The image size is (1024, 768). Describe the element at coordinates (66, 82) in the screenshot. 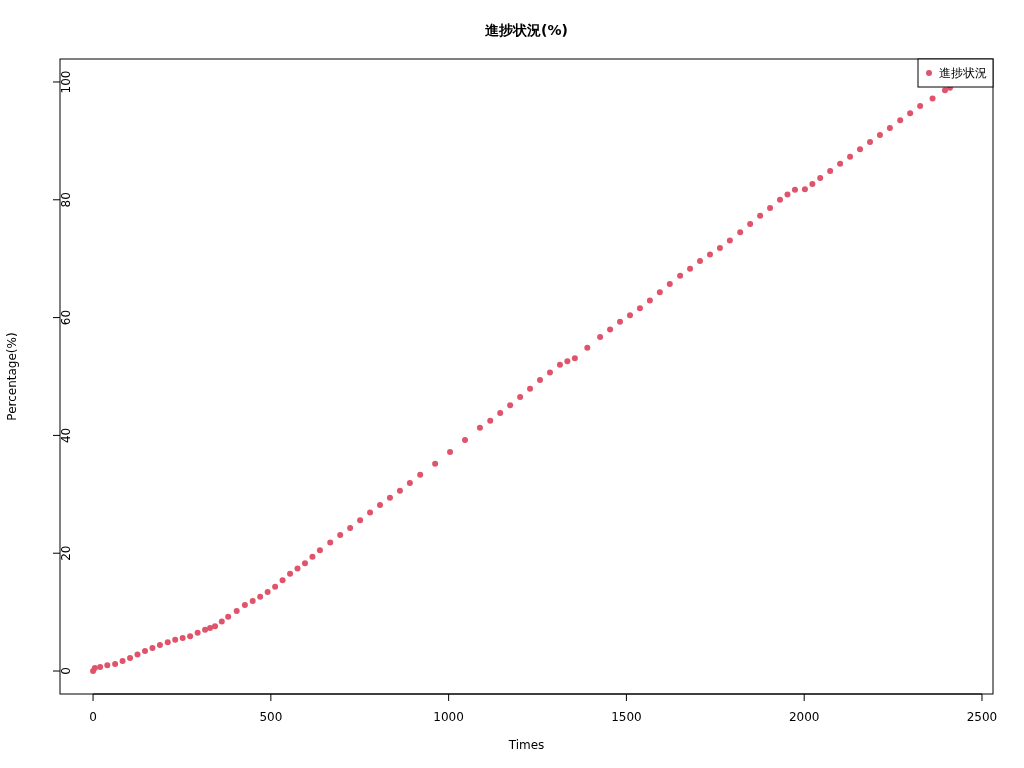

I see `y-tick-label: 100` at that location.